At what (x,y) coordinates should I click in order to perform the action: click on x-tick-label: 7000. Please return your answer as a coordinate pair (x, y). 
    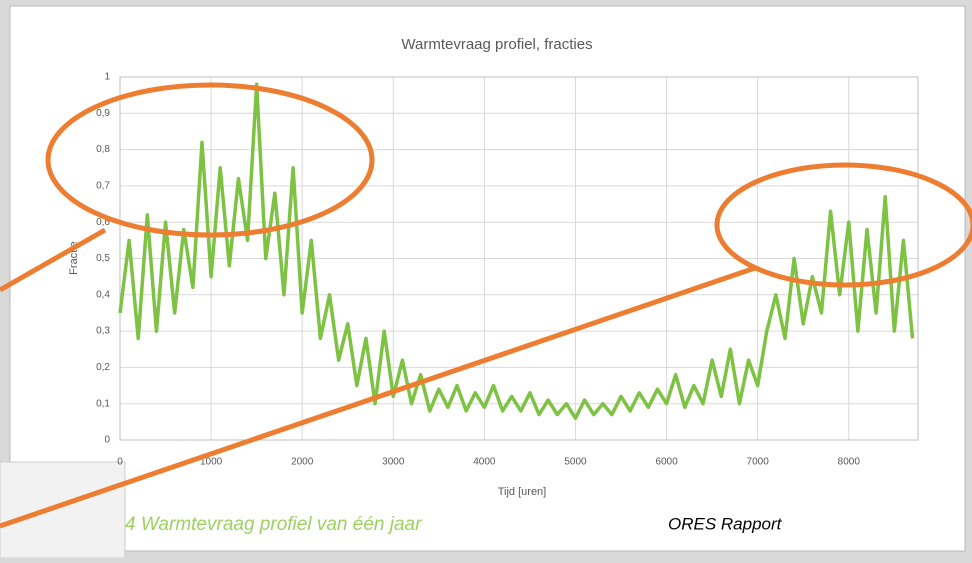
    Looking at the image, I should click on (758, 462).